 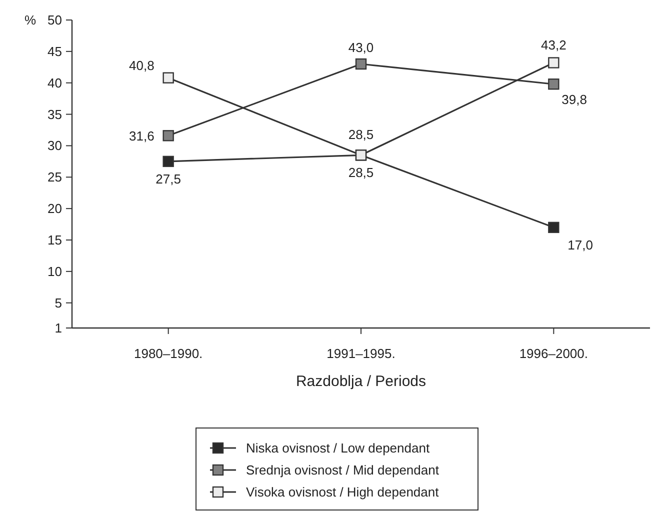 What do you see at coordinates (168, 353) in the screenshot?
I see `x-tick-label: 1980–1990.` at bounding box center [168, 353].